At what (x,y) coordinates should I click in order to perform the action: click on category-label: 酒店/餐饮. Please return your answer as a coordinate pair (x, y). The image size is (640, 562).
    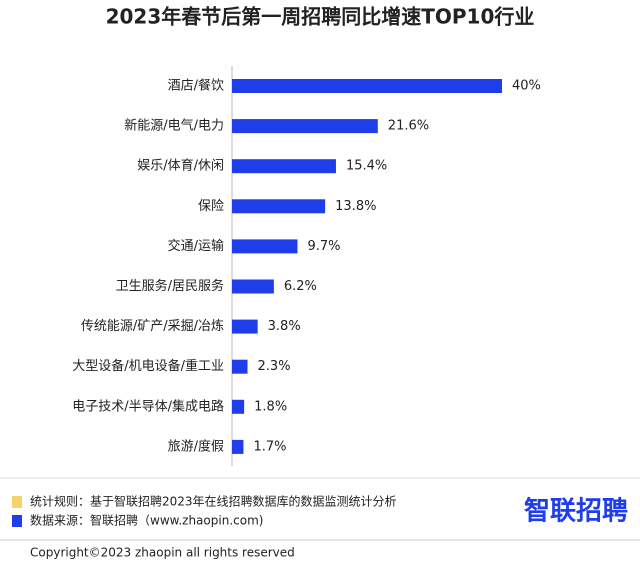
    Looking at the image, I should click on (196, 86).